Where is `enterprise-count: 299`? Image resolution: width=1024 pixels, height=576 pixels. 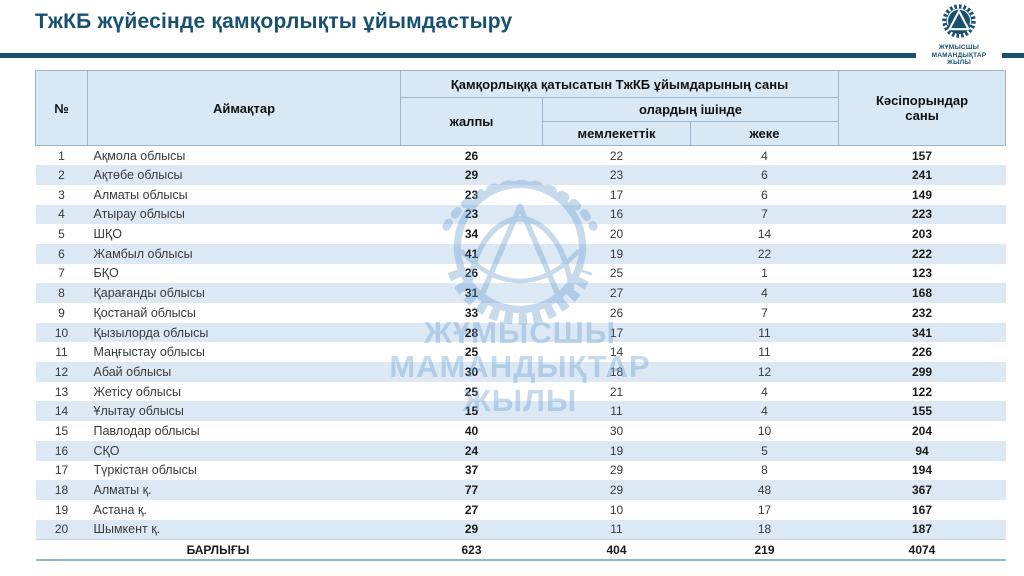 enterprise-count: 299 is located at coordinates (922, 371).